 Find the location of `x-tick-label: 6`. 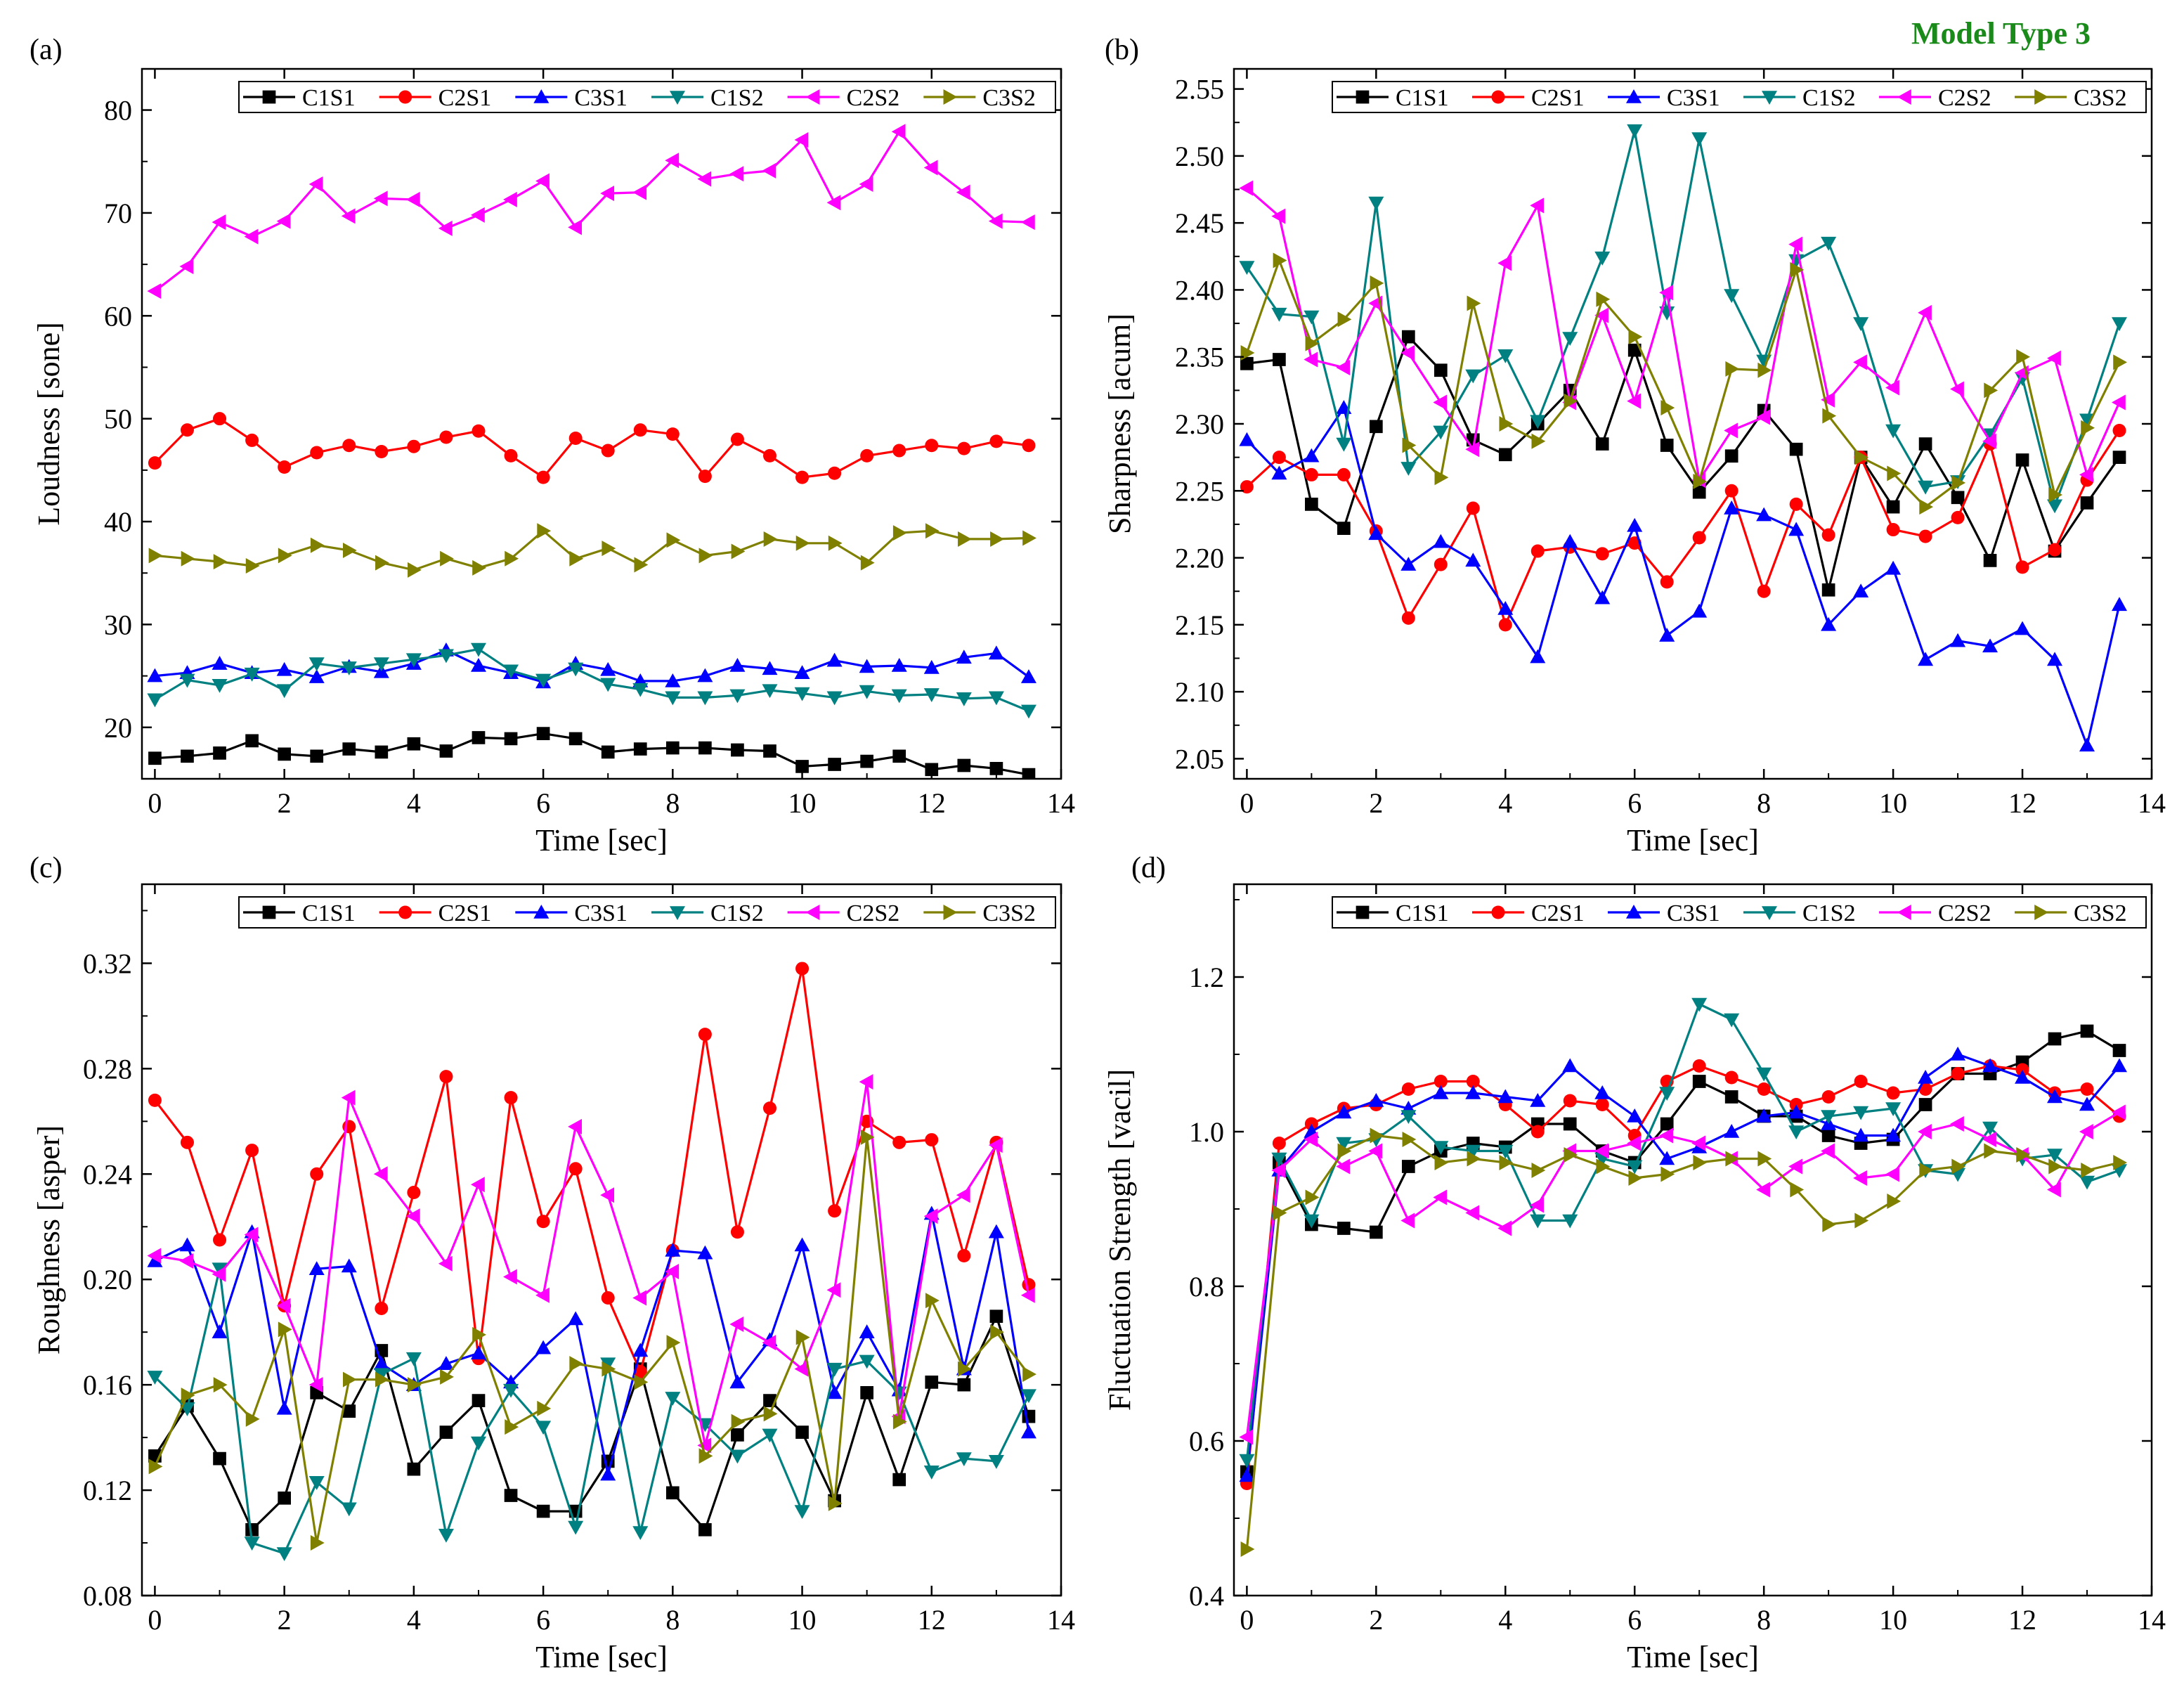

x-tick-label: 6 is located at coordinates (543, 1620).